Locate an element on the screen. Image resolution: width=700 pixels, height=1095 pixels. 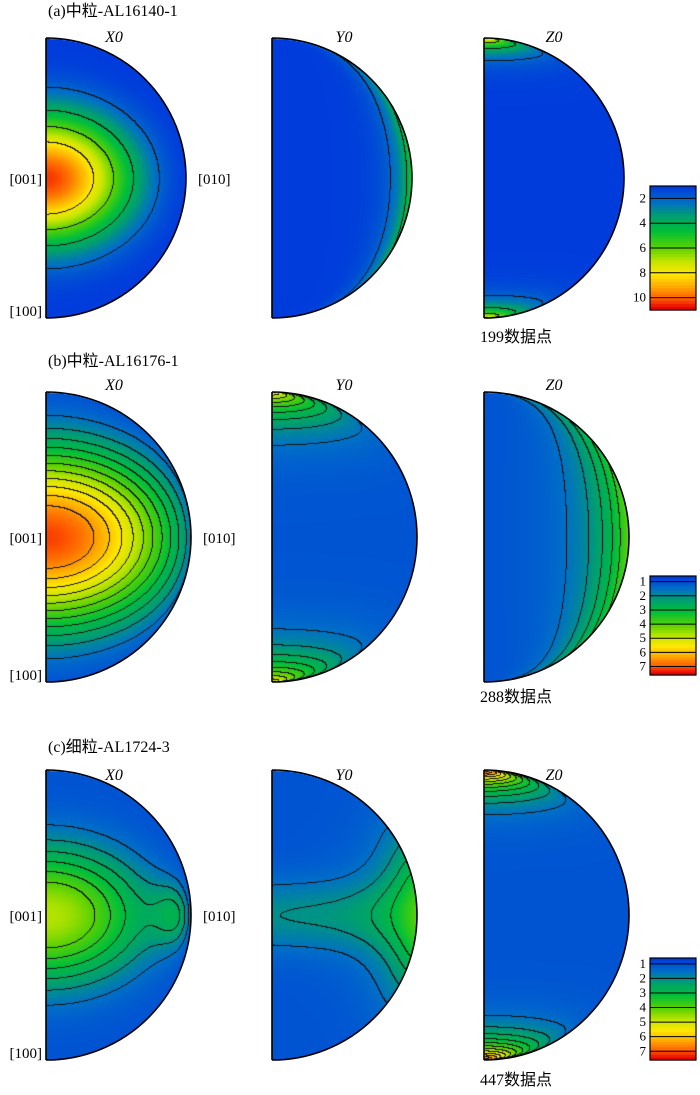
panel-title: (c)细粒-AL1724-3 is located at coordinates (109, 747).